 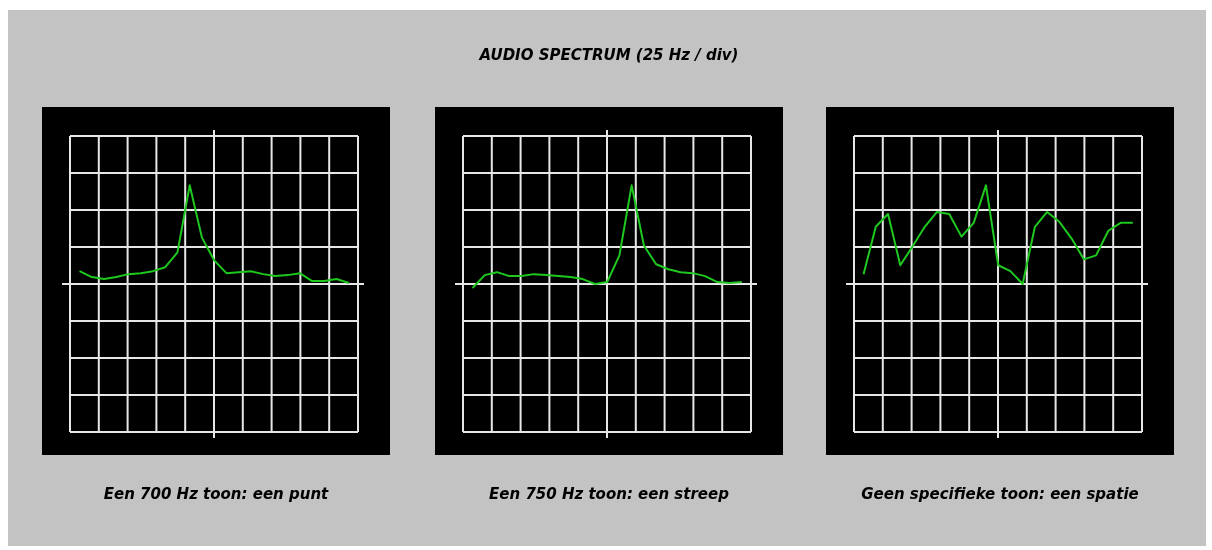 What do you see at coordinates (609, 494) in the screenshot?
I see `text: Een 750 Hz toon: een streep` at bounding box center [609, 494].